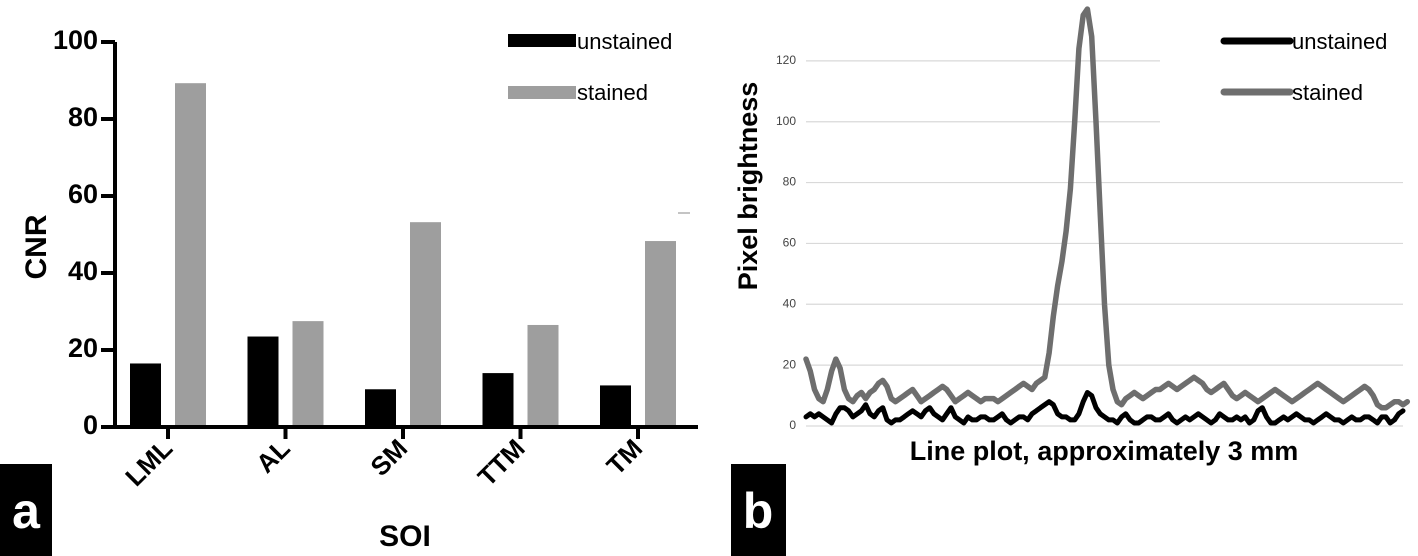 The height and width of the screenshot is (556, 1418). Describe the element at coordinates (786, 60) in the screenshot. I see `line-chart-y-tick-label: 120` at that location.